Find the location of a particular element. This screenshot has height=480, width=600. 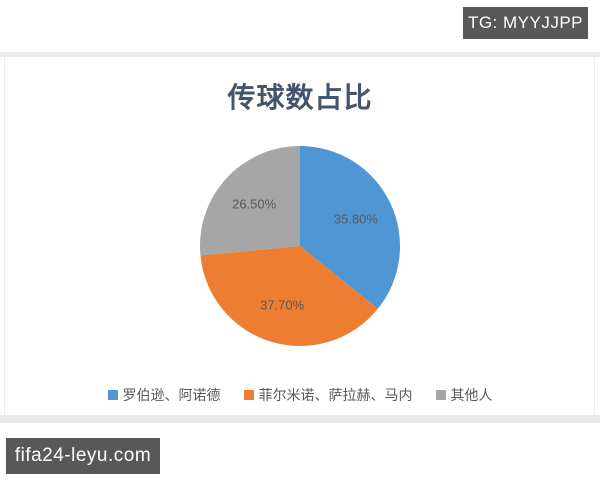

legend-item-robertson-arnold: 罗伯逊、阿诺德 is located at coordinates (164, 395).